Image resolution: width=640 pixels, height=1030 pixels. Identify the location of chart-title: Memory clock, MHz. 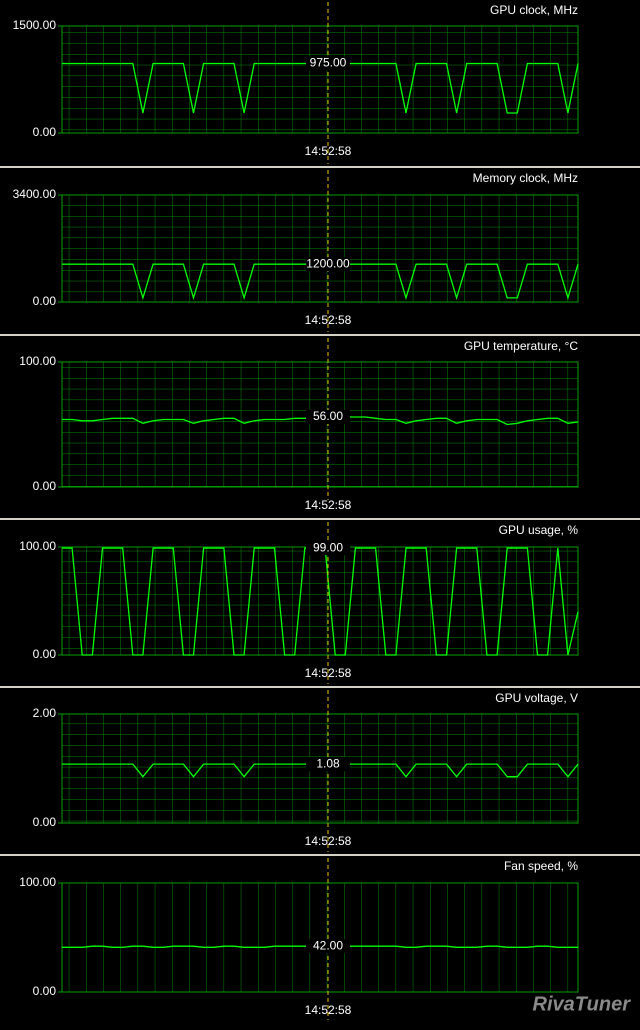
(525, 178).